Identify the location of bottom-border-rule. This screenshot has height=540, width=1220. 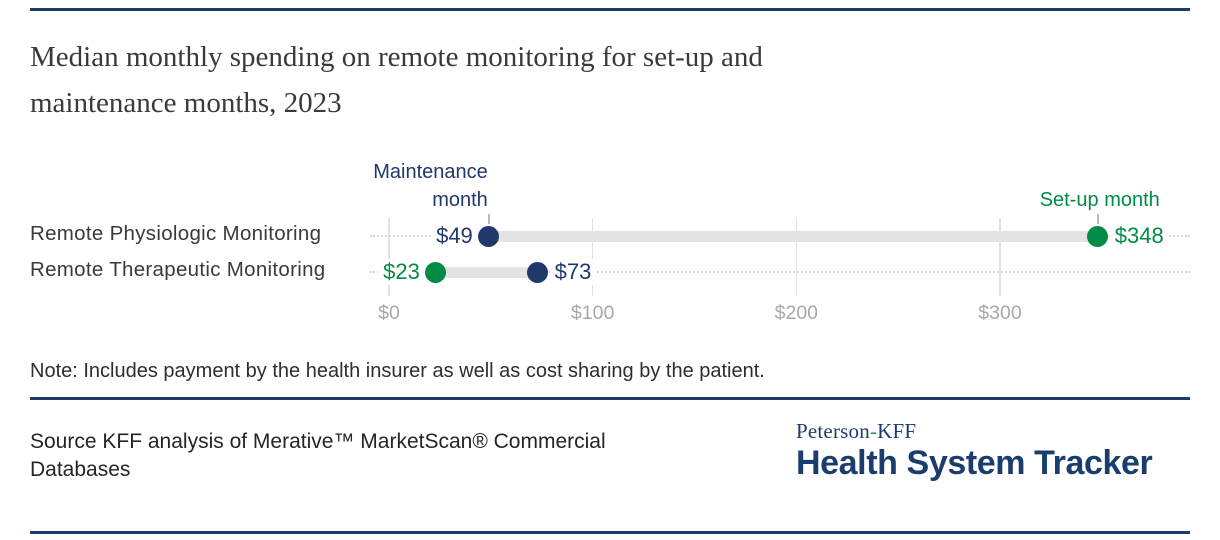
(610, 532).